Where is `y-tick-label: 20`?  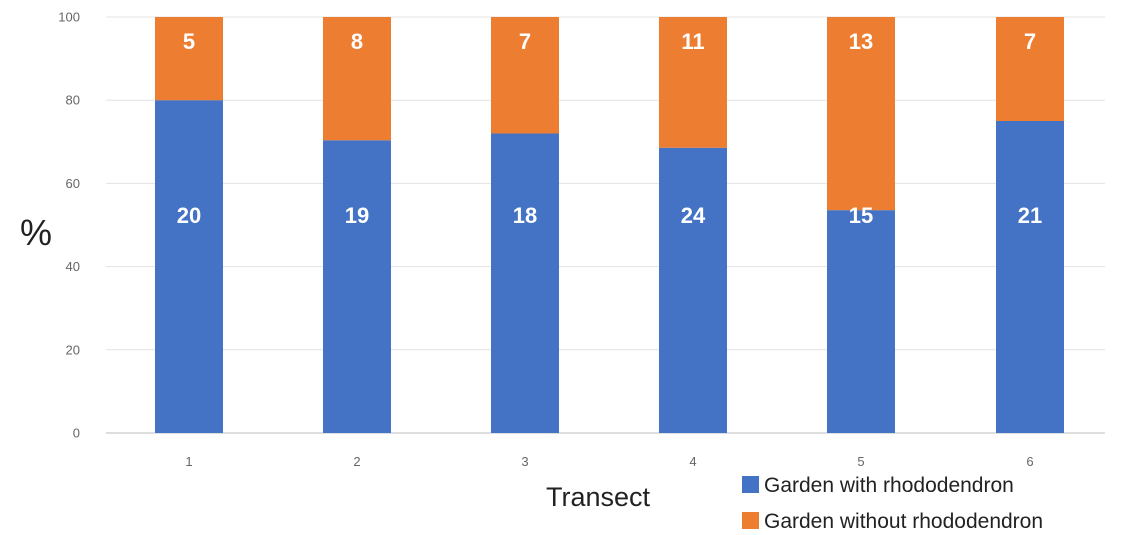
y-tick-label: 20 is located at coordinates (73, 349).